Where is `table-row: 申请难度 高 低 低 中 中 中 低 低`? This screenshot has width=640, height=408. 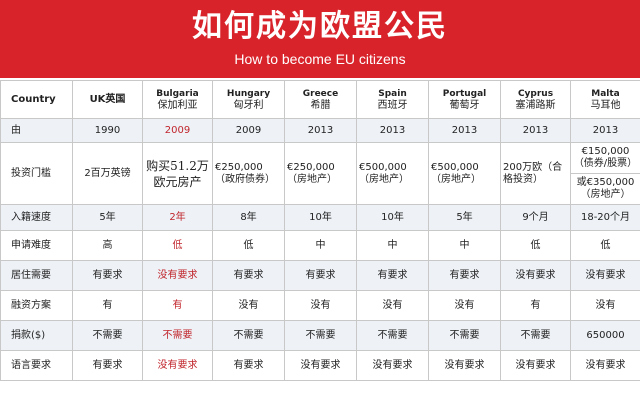
table-row: 申请难度 高 低 低 中 中 中 低 低 is located at coordinates (320, 245).